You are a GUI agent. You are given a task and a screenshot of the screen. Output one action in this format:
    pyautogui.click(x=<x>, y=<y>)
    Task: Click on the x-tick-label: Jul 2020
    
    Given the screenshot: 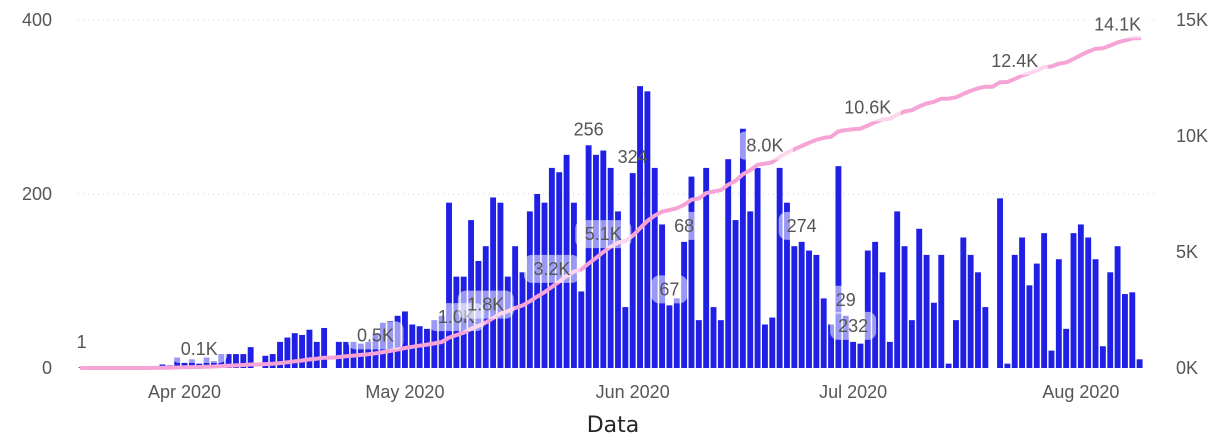 What is the action you would take?
    pyautogui.click(x=853, y=392)
    